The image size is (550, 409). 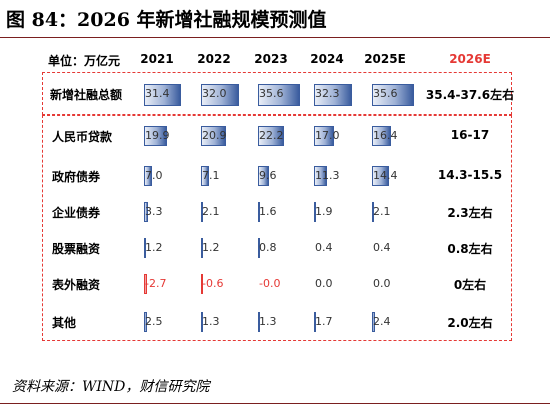 I want to click on cell-value: 2.5, so click(x=154, y=321).